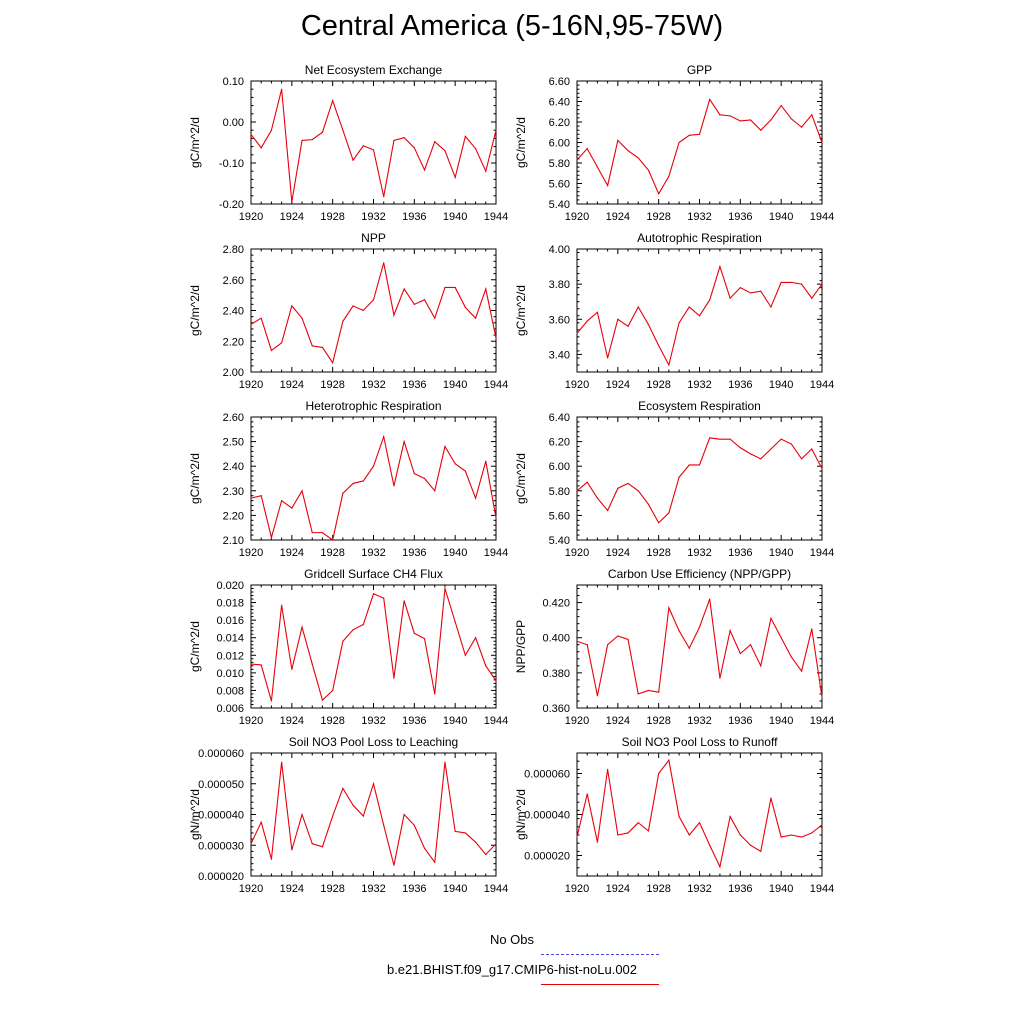 The width and height of the screenshot is (1024, 1024). I want to click on y-tick-label: 2.00, so click(233, 373).